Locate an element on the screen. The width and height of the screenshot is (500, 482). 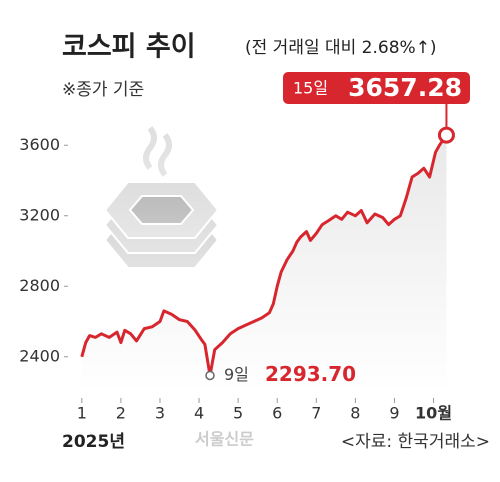
y-tick-label: 2800 is located at coordinates (39, 285).